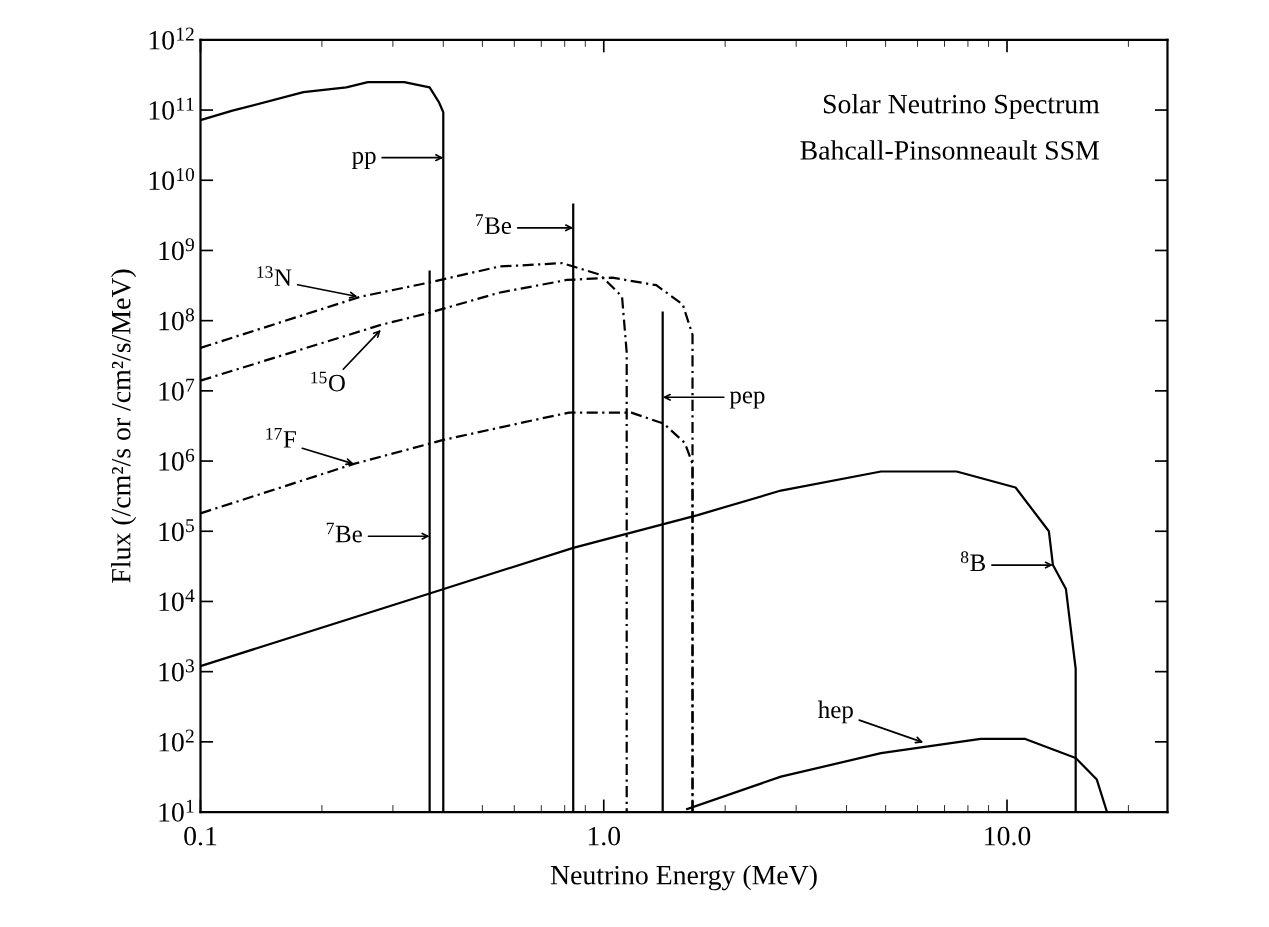  Describe the element at coordinates (835, 712) in the screenshot. I see `annotation: hep` at that location.